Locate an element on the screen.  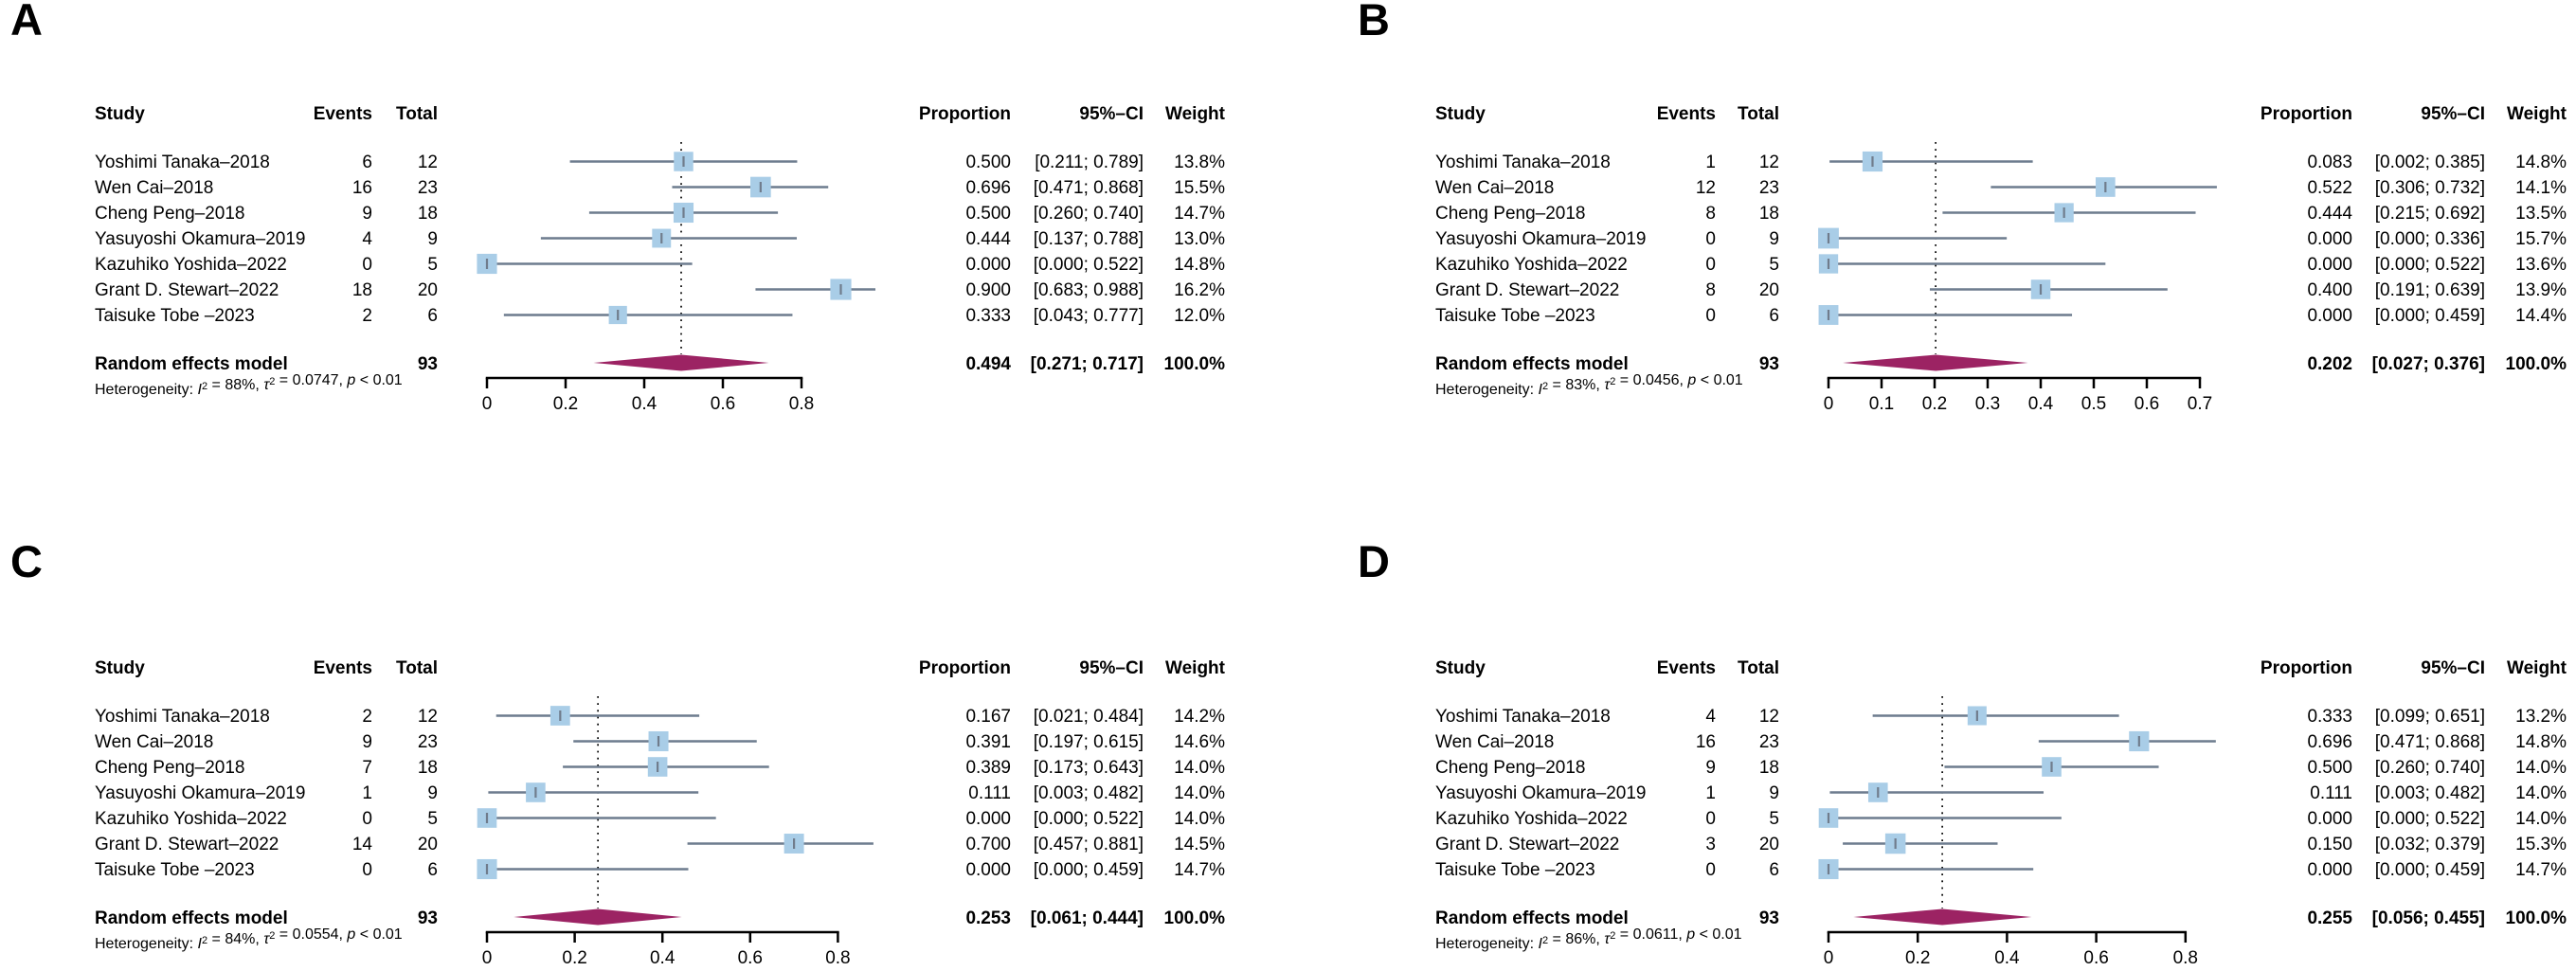
ci-value: [0.215; 0.692] is located at coordinates (2430, 214).